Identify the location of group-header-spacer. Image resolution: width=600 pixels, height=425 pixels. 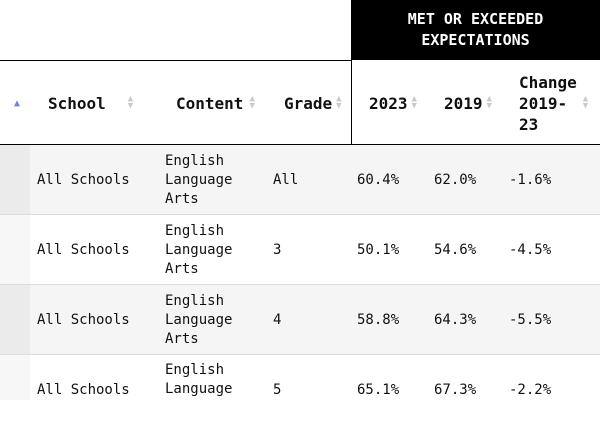
(175, 30).